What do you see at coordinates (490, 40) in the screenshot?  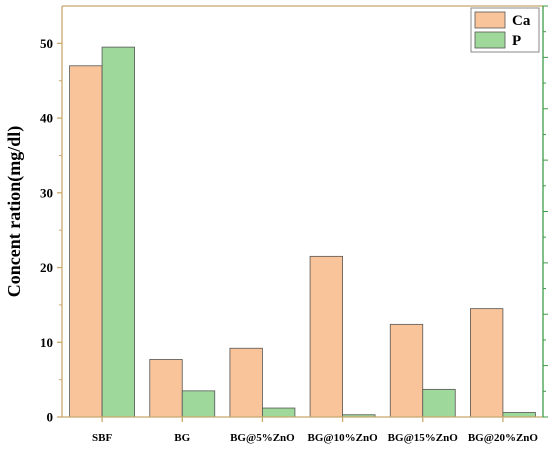 I see `legend-swatch-p` at bounding box center [490, 40].